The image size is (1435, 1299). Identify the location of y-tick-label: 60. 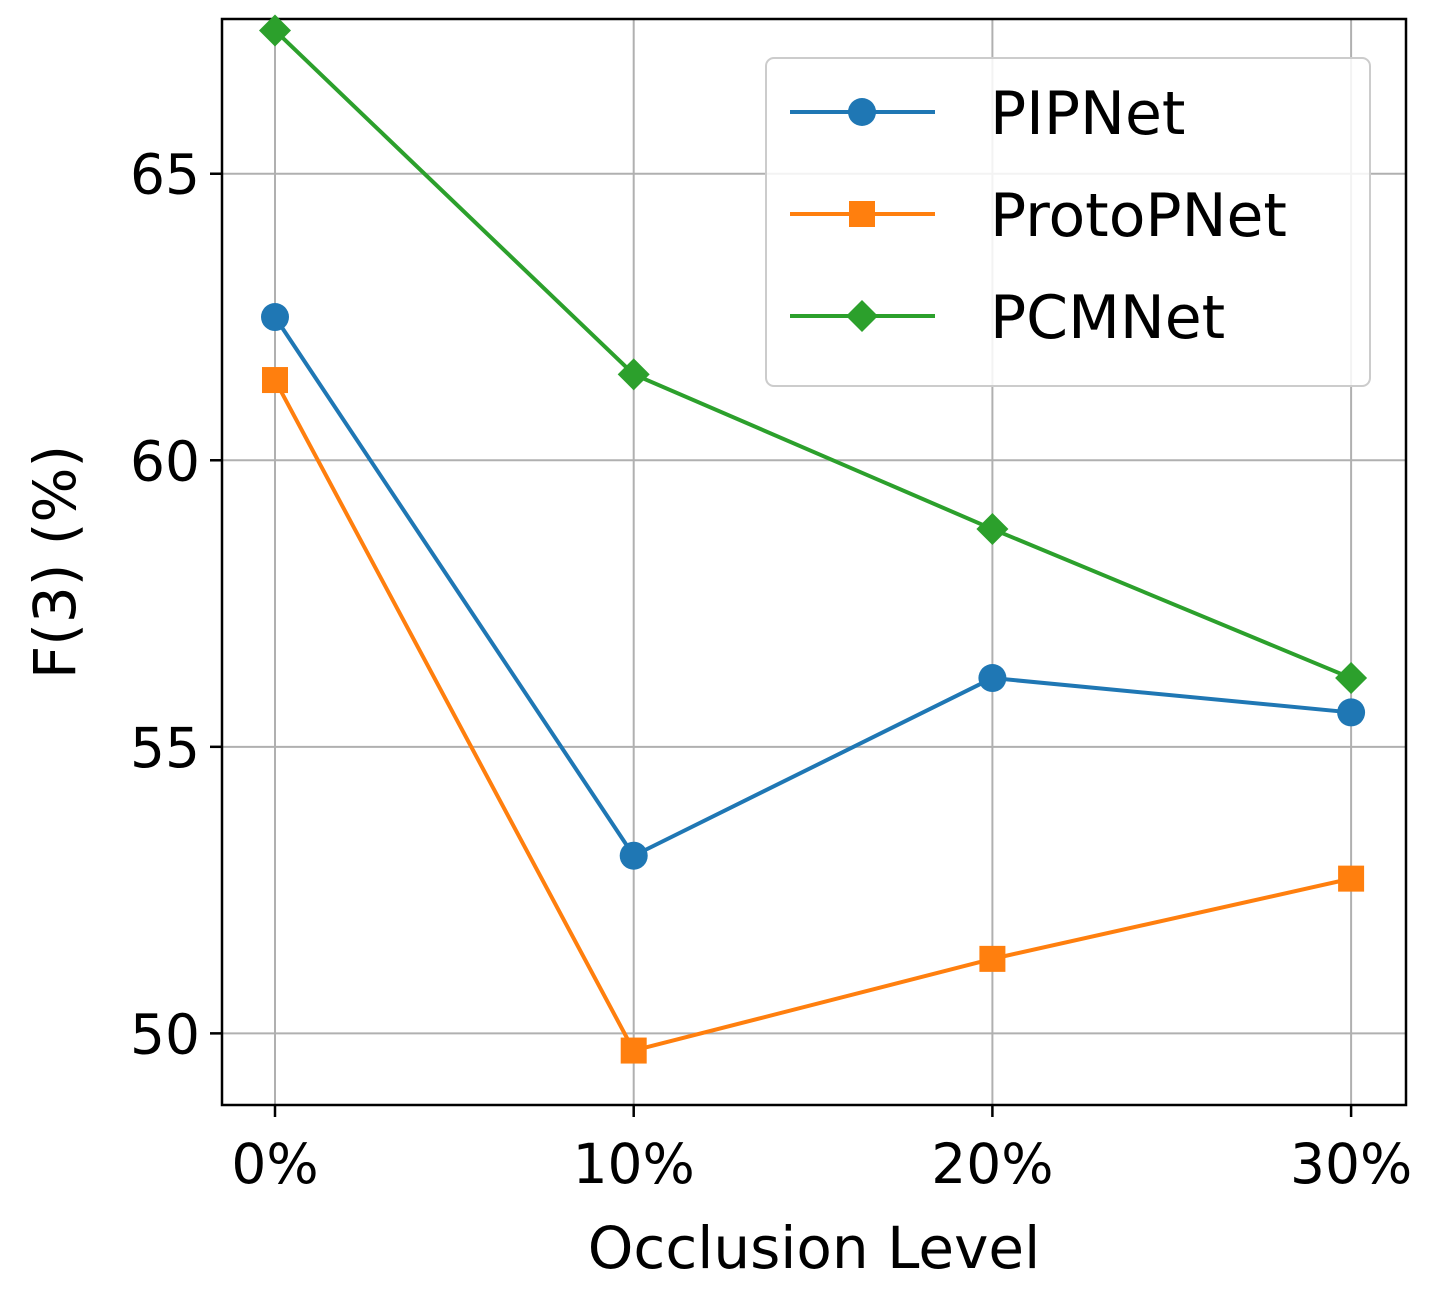
(165, 461).